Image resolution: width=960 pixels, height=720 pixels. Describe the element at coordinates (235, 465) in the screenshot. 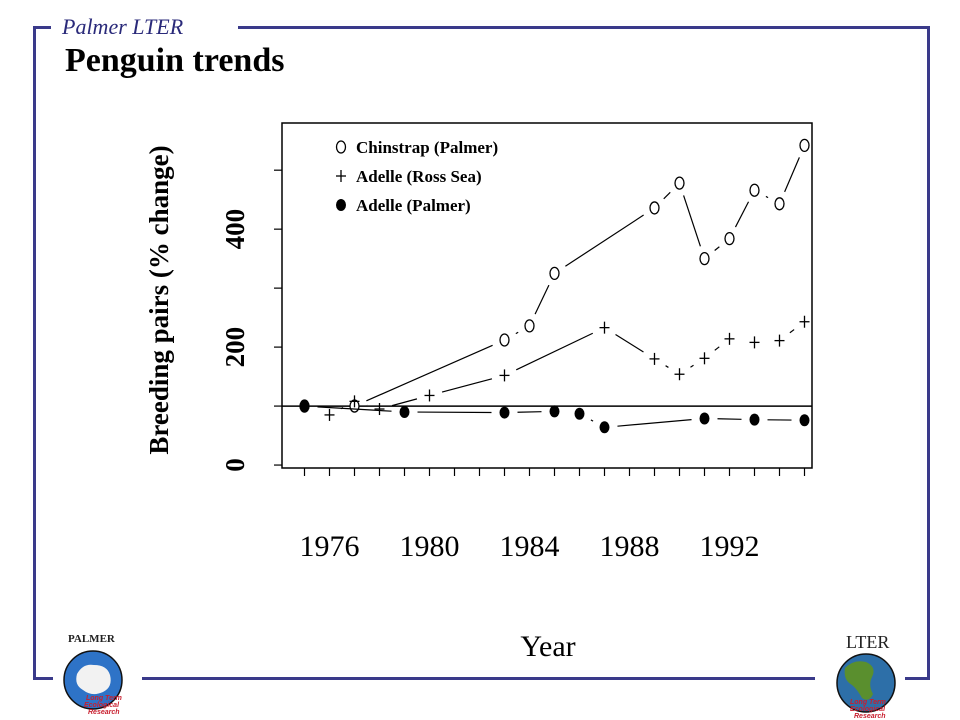

I see `y-tick-label-0: 0` at that location.